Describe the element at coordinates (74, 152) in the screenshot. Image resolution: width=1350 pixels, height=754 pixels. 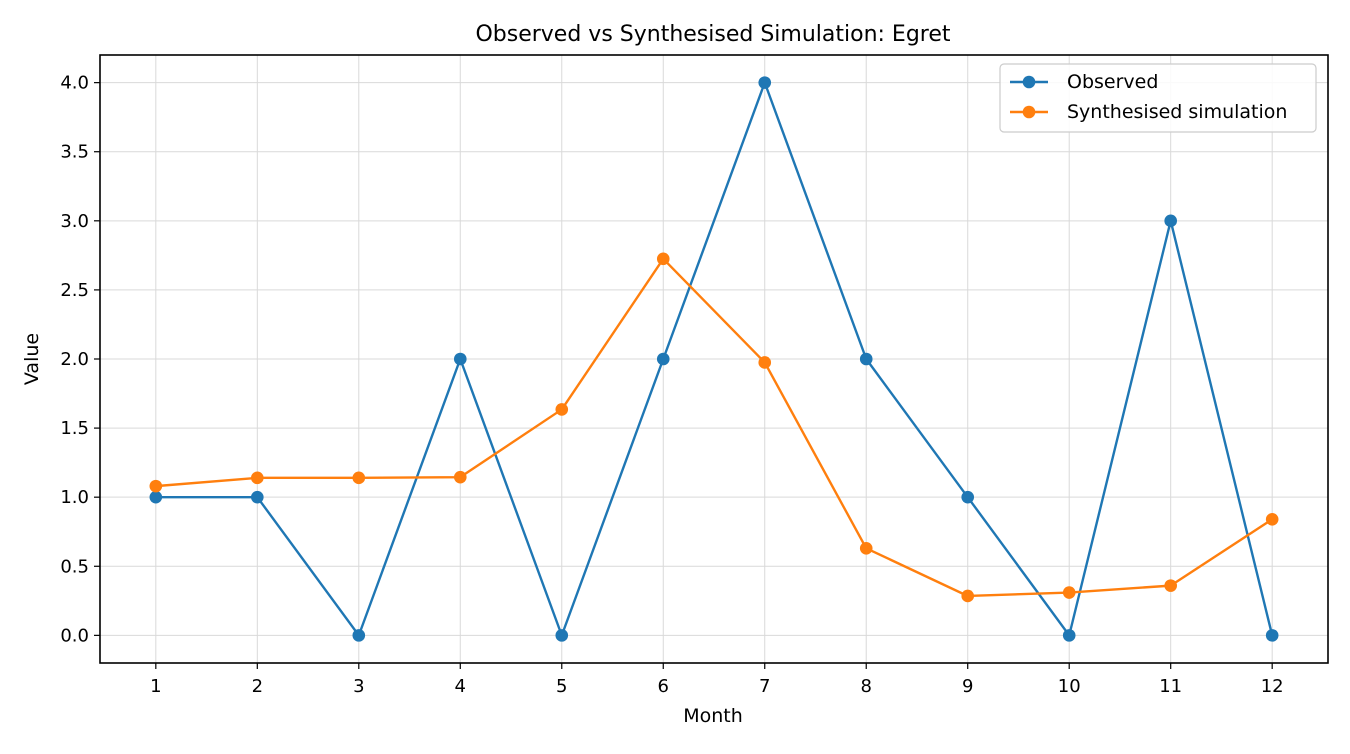
I see `y-tick-label: 3.5` at that location.